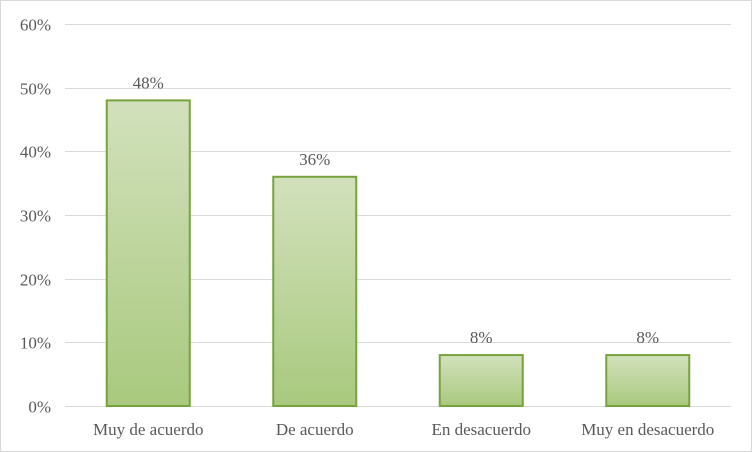  Describe the element at coordinates (481, 429) in the screenshot. I see `x-category-label: En desacuerdo` at that location.